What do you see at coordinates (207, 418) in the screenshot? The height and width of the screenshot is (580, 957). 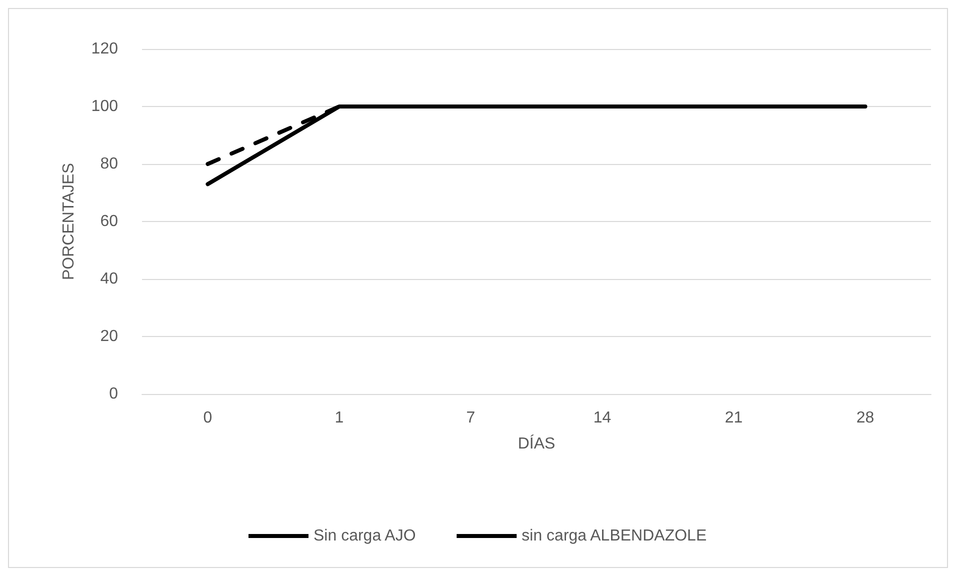 I see `x-tick-label: 0` at bounding box center [207, 418].